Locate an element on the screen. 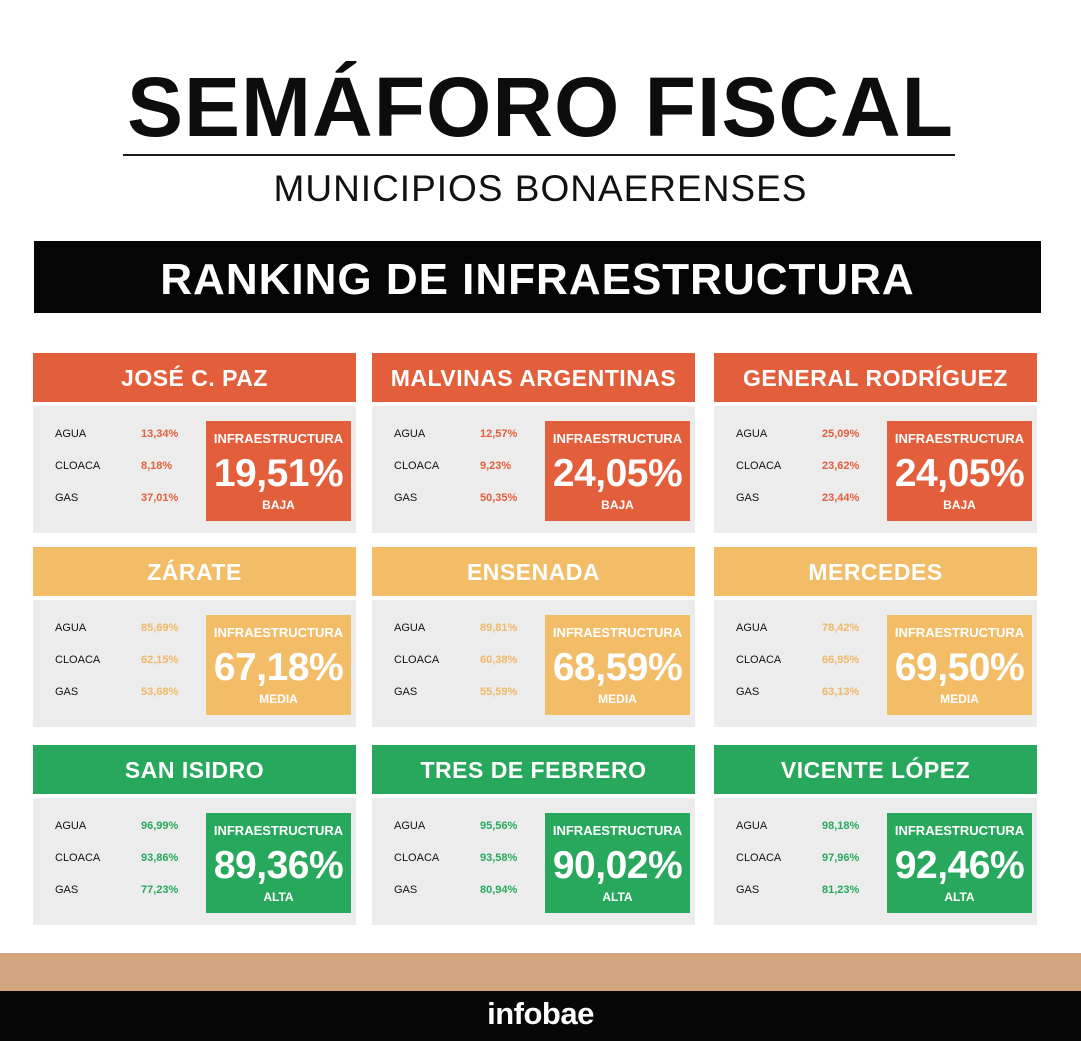 The height and width of the screenshot is (1041, 1081). gas-row: GAS 81,23% is located at coordinates (816, 890).